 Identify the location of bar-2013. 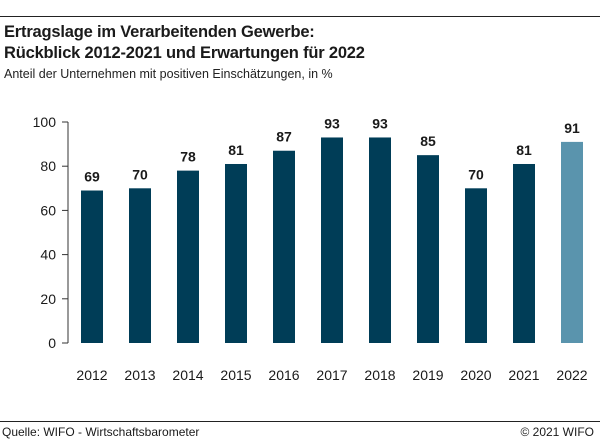
(140, 265).